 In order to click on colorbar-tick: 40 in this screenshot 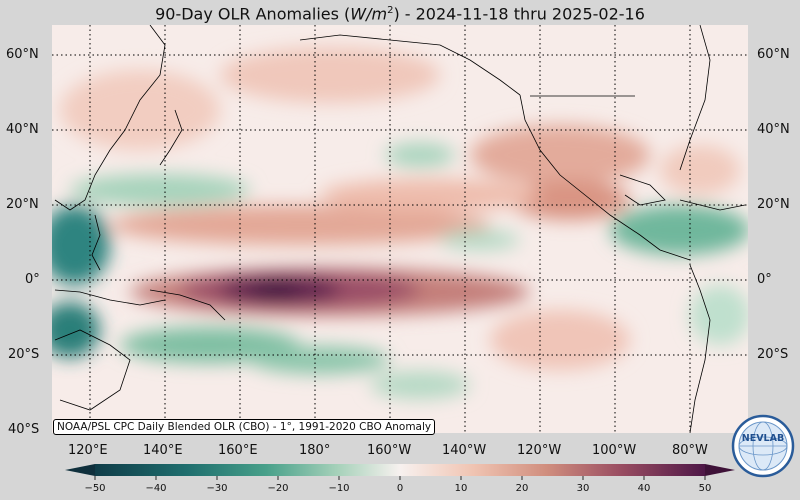, I will do `click(644, 488)`.